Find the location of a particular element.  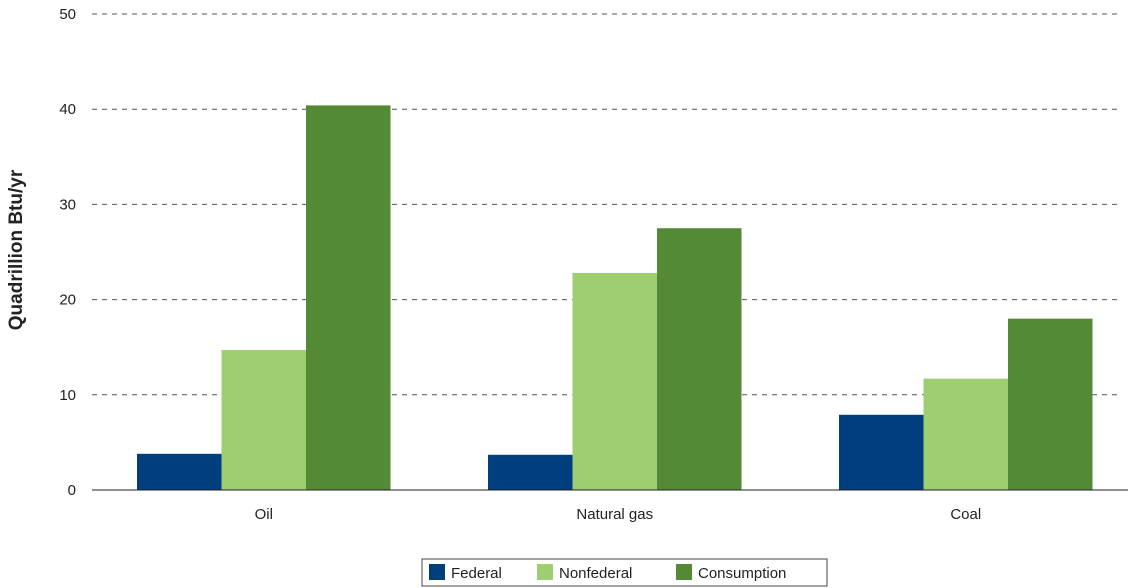

legend-swatch-federal is located at coordinates (437, 572).